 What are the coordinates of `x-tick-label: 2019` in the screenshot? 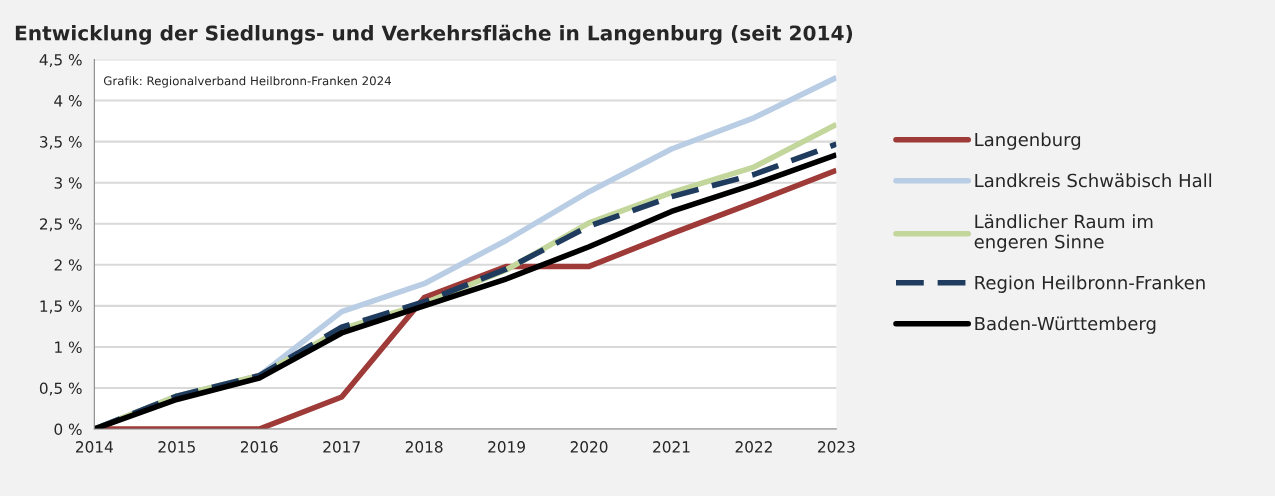 It's located at (506, 447).